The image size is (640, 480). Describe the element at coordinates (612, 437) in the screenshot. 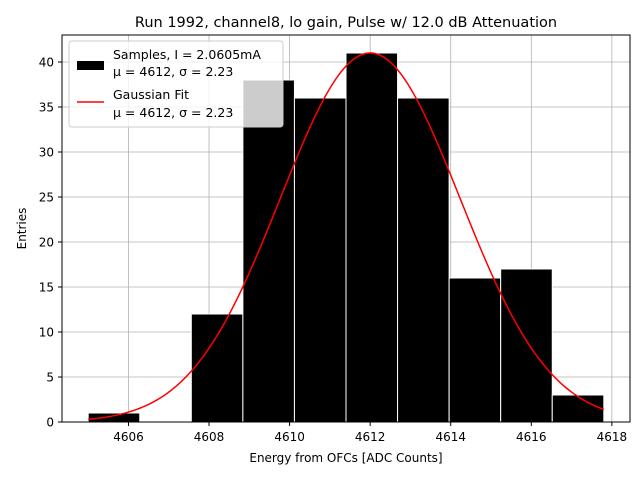

I see `x-tick-label: 4618` at that location.